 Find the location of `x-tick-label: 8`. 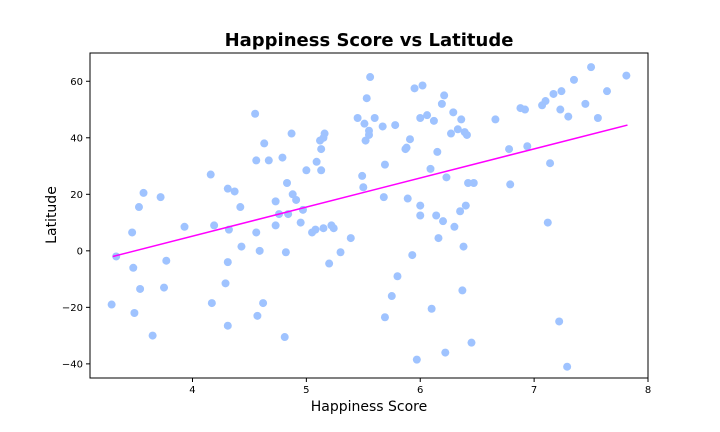

x-tick-label: 8 is located at coordinates (648, 390).